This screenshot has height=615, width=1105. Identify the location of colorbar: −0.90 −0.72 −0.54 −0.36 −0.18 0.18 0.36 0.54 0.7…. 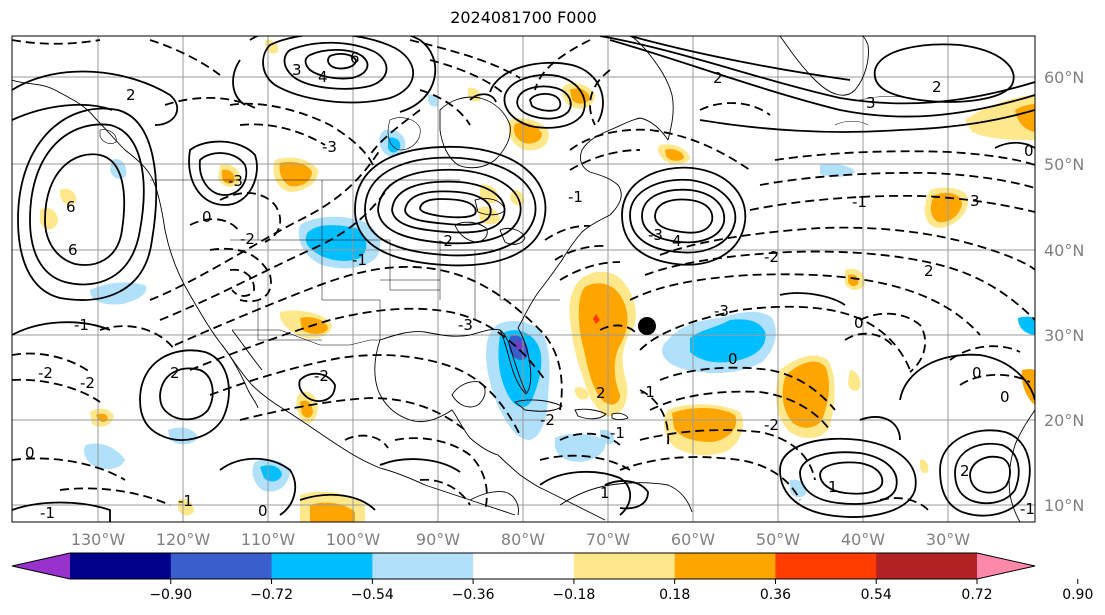
(552, 577).